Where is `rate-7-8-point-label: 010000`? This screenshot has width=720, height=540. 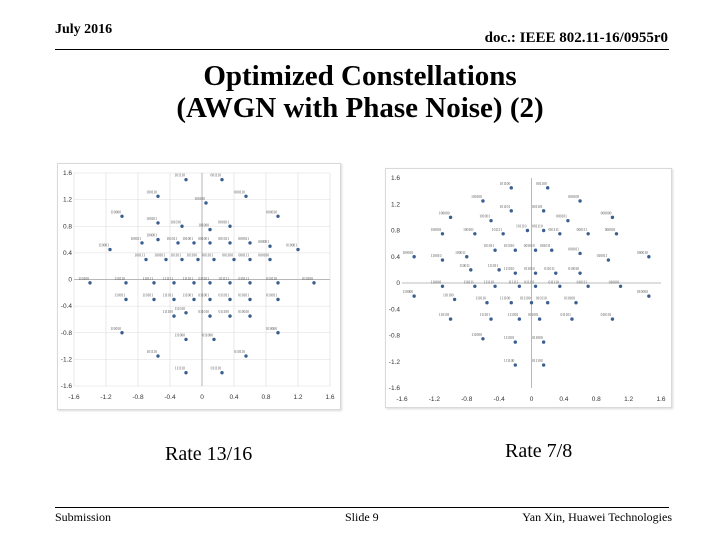
rate-7-8-point-label: 010000 is located at coordinates (642, 292).